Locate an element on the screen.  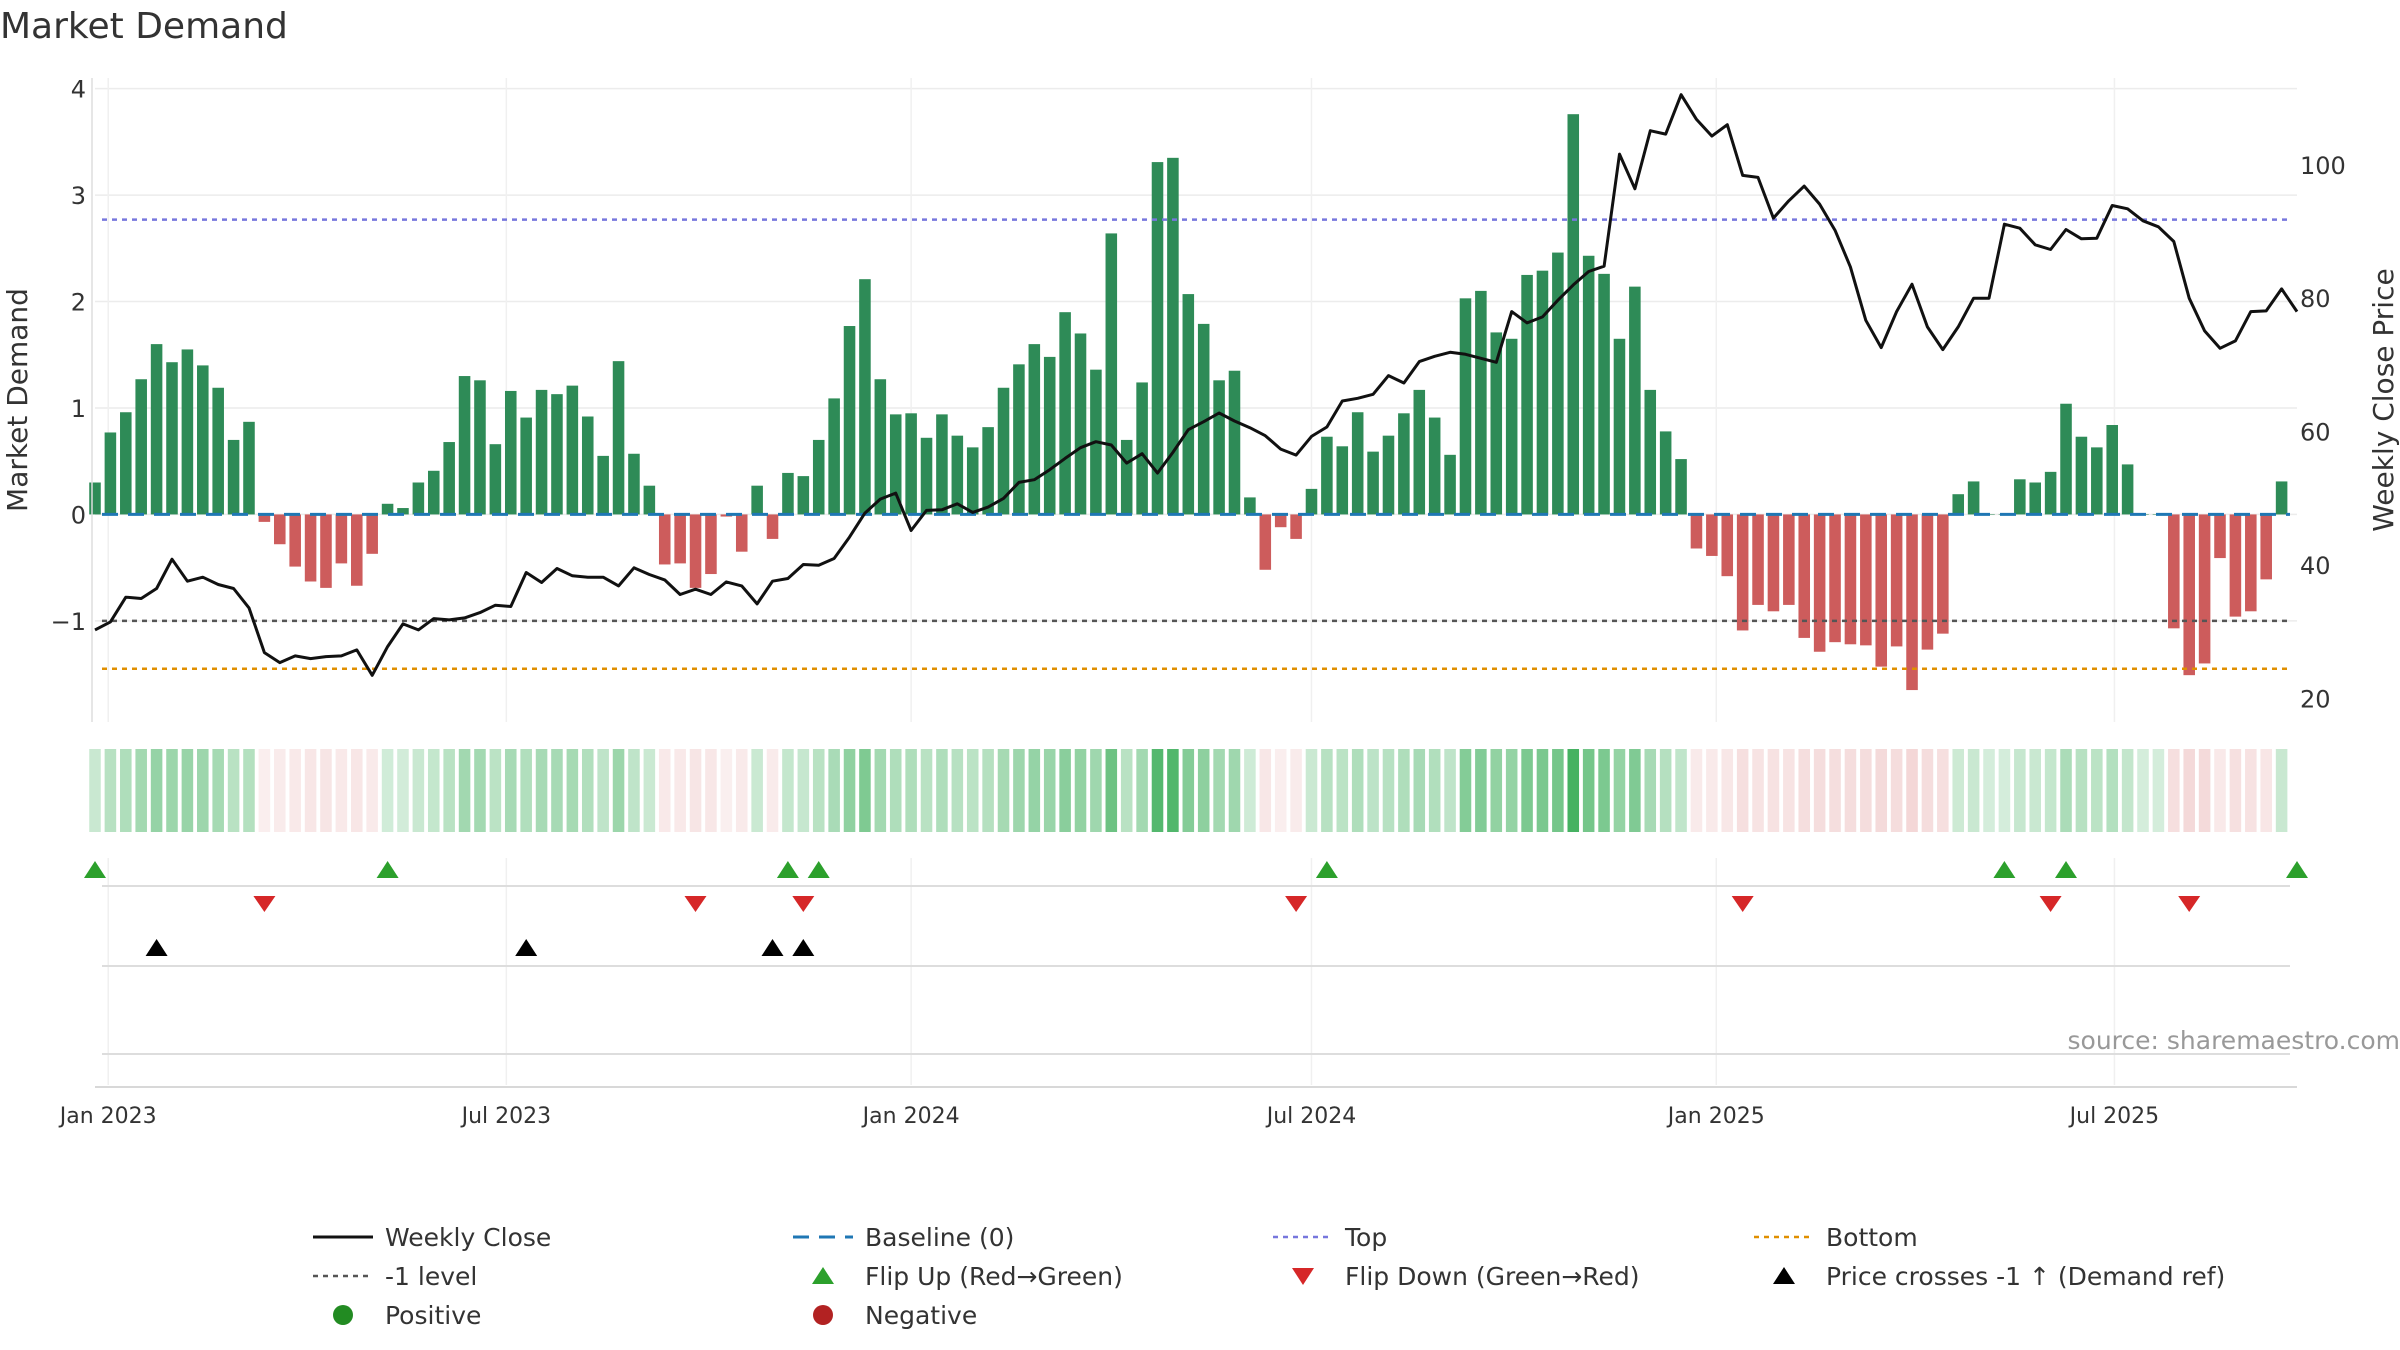
legend-swatch-positive is located at coordinates (343, 1315).